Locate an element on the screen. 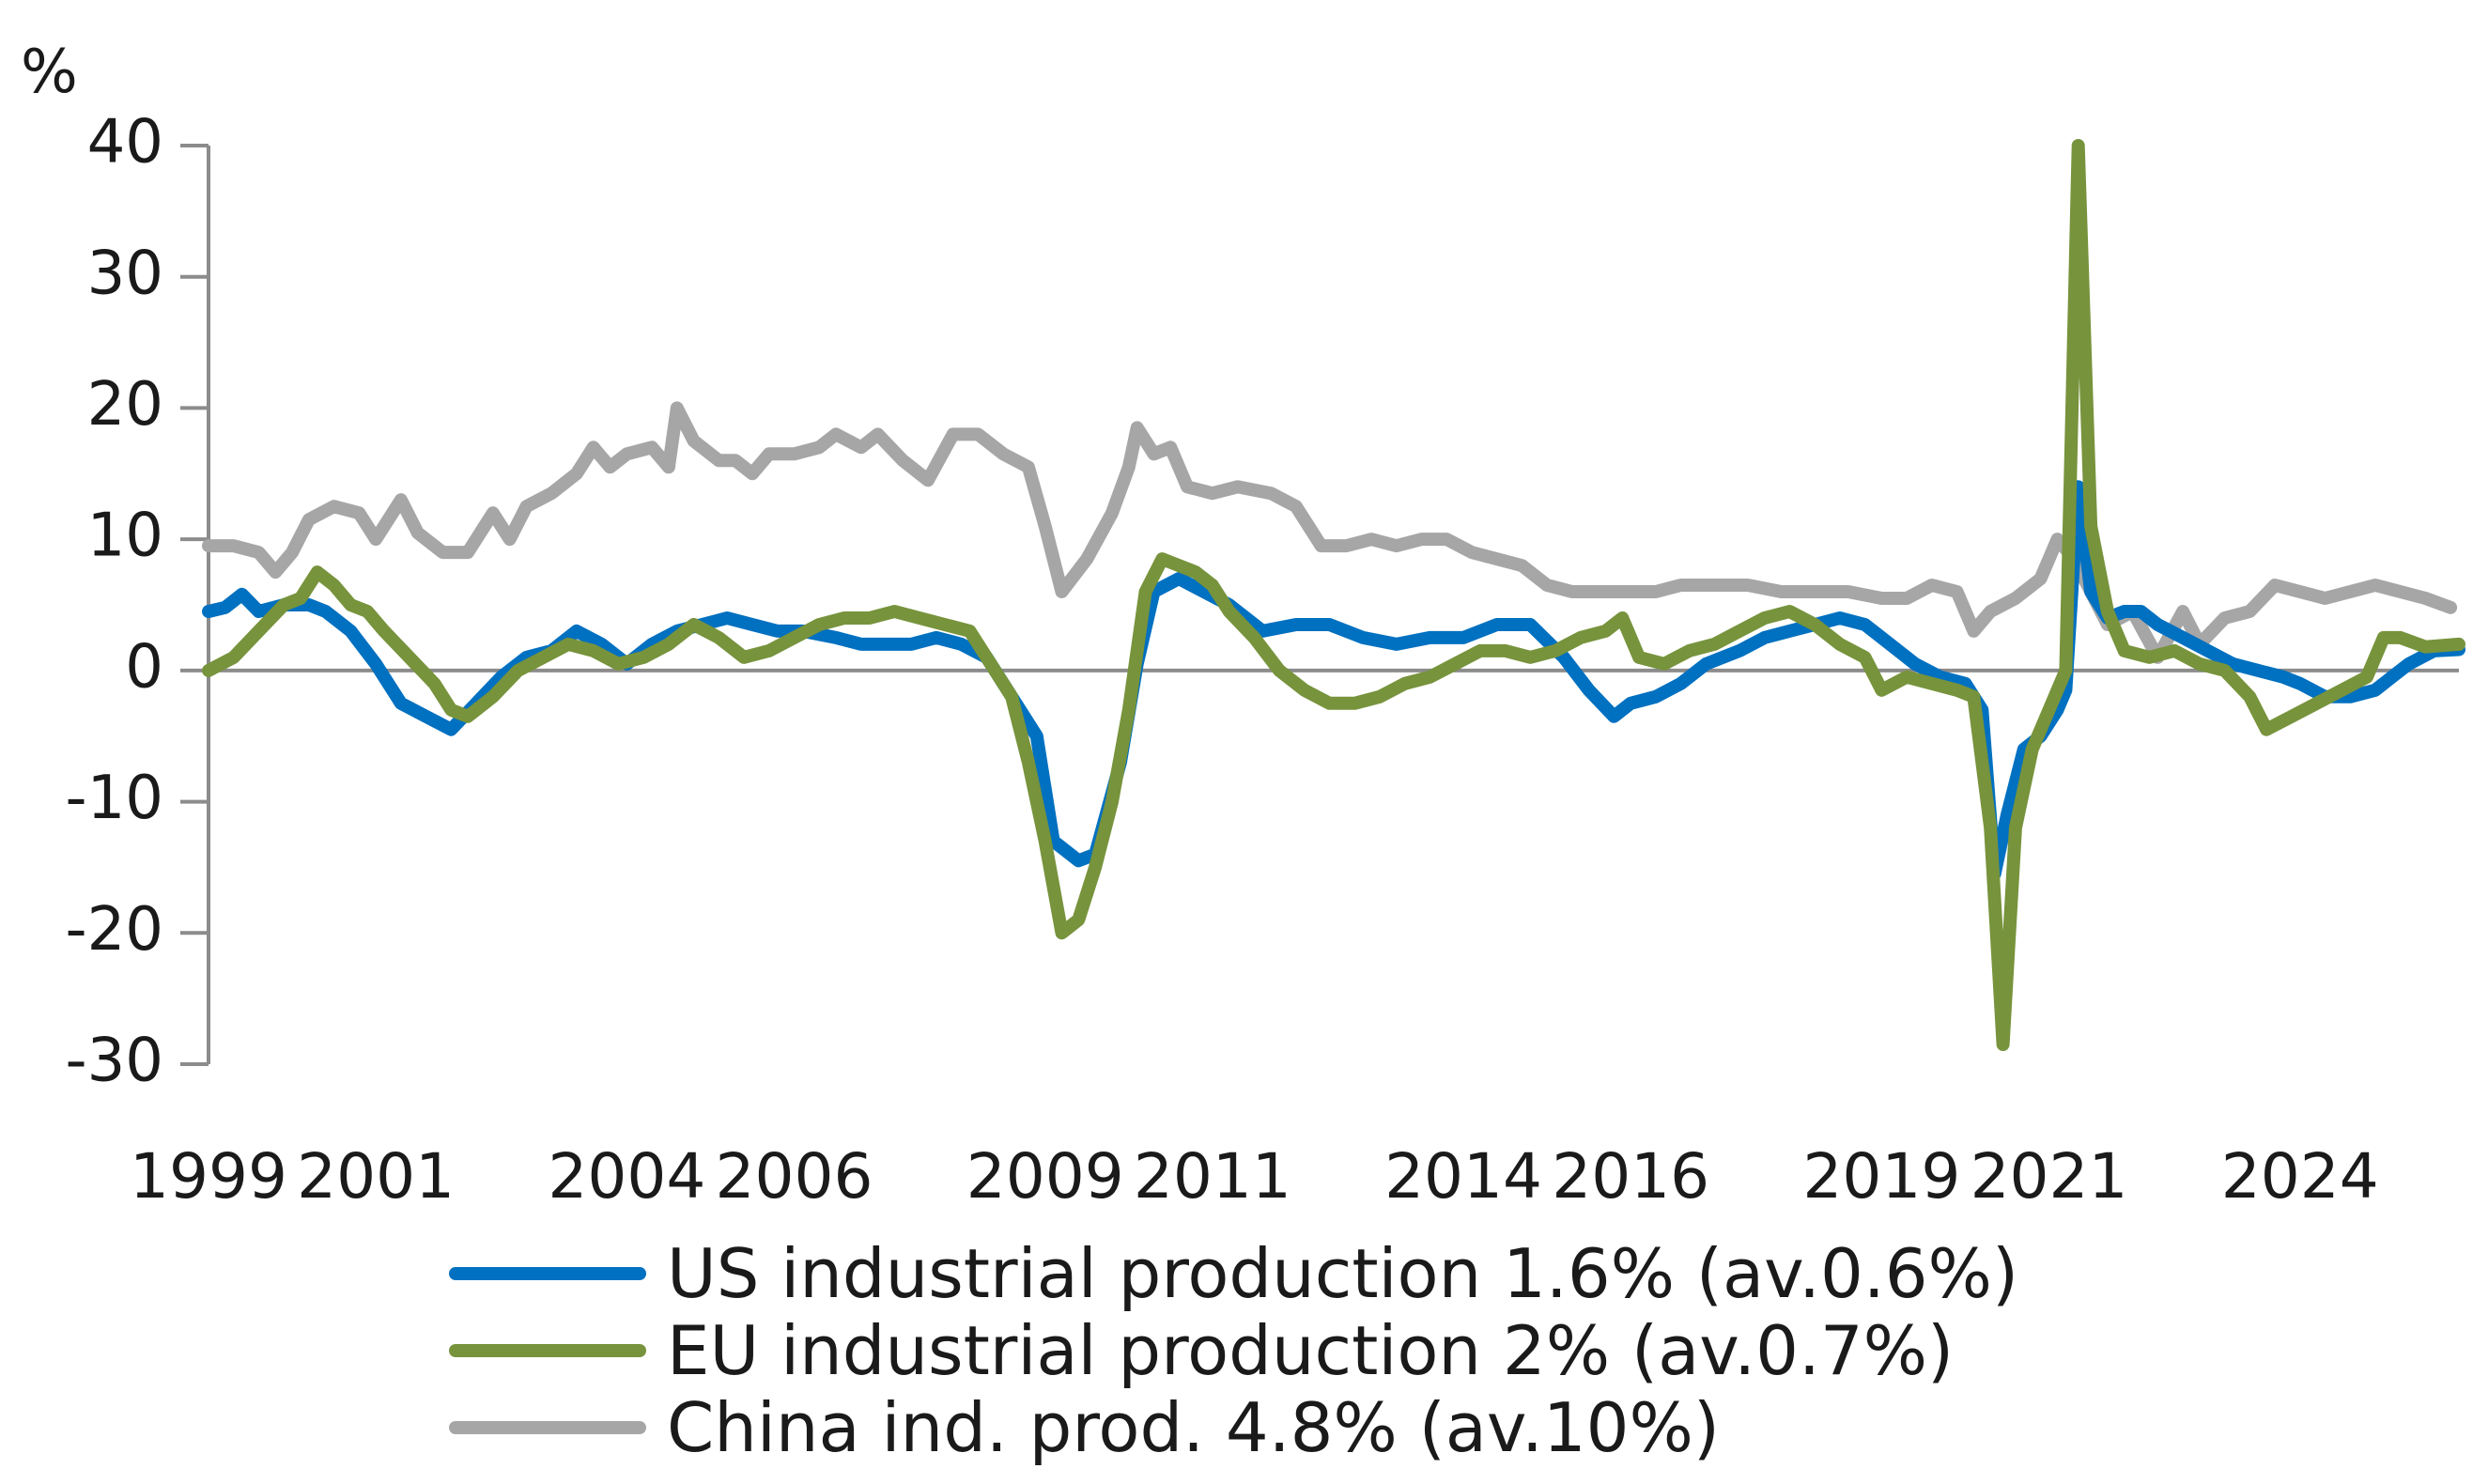 Image resolution: width=2473 pixels, height=1484 pixels. legend-item-us: US industrial production 1.6% (av.0.6%) is located at coordinates (1233, 1273).